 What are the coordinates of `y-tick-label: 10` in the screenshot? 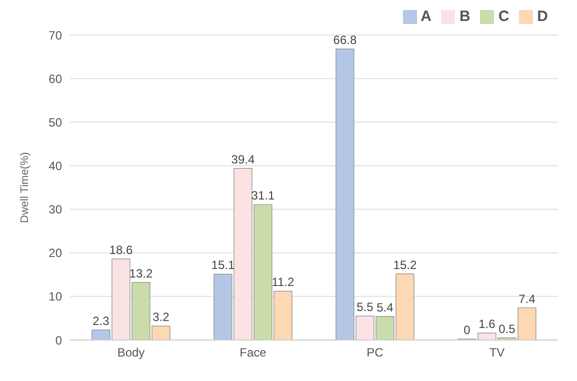 It's located at (55, 297).